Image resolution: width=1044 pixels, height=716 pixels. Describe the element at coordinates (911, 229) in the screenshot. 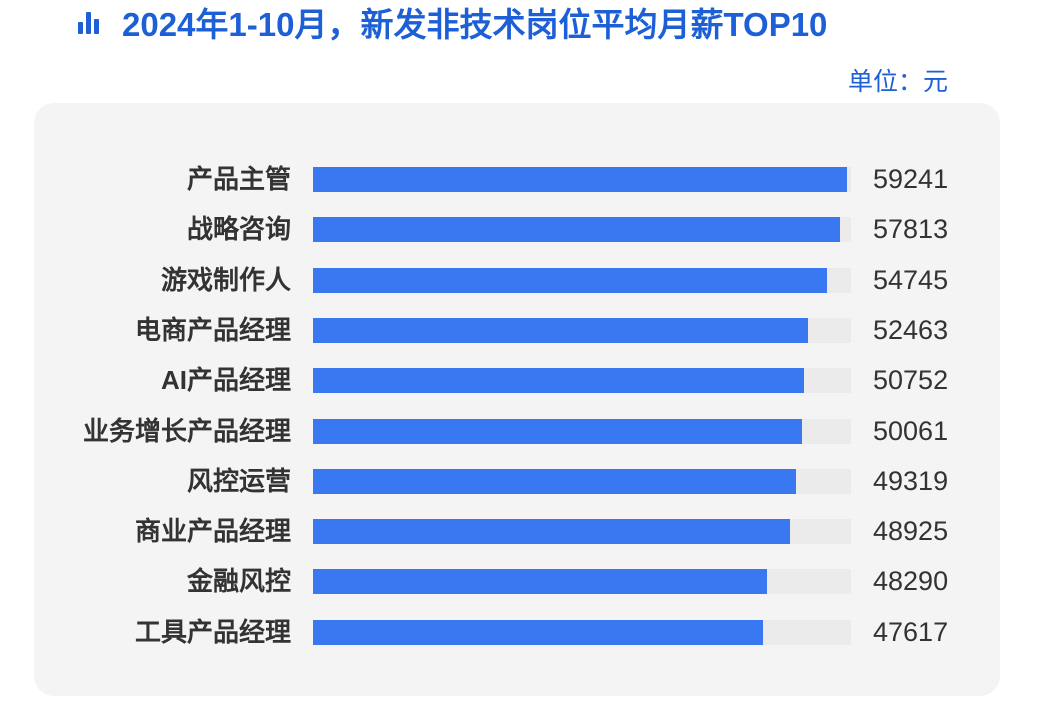

I see `bar-value: 57813` at that location.